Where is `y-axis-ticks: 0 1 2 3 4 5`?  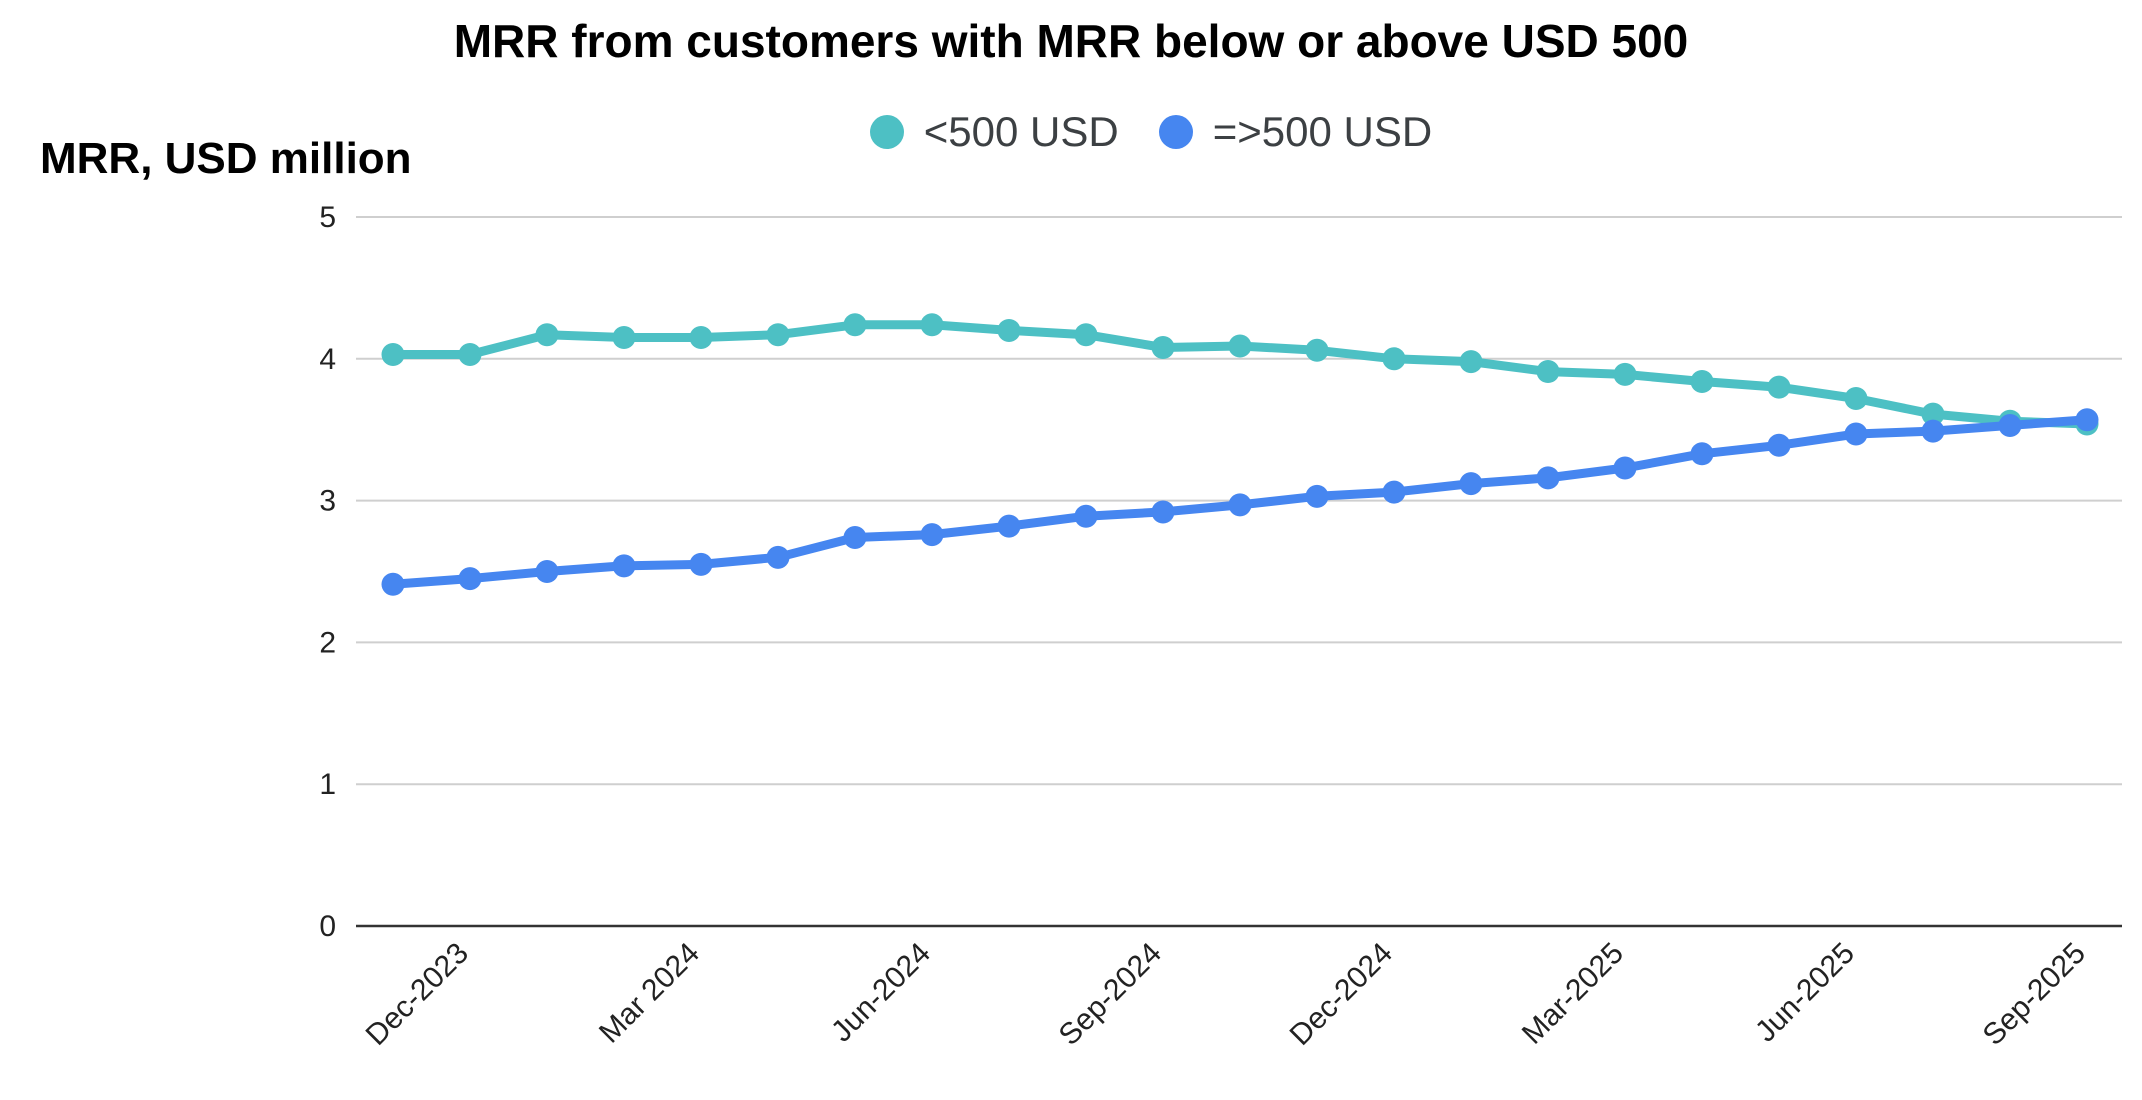
y-axis-ticks: 0 1 2 3 4 5 is located at coordinates (327, 572).